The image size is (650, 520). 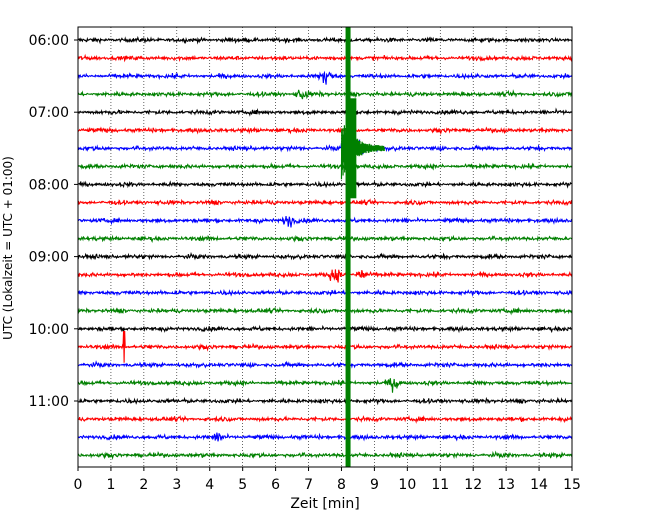 I want to click on x-tick-label: 6, so click(x=275, y=485).